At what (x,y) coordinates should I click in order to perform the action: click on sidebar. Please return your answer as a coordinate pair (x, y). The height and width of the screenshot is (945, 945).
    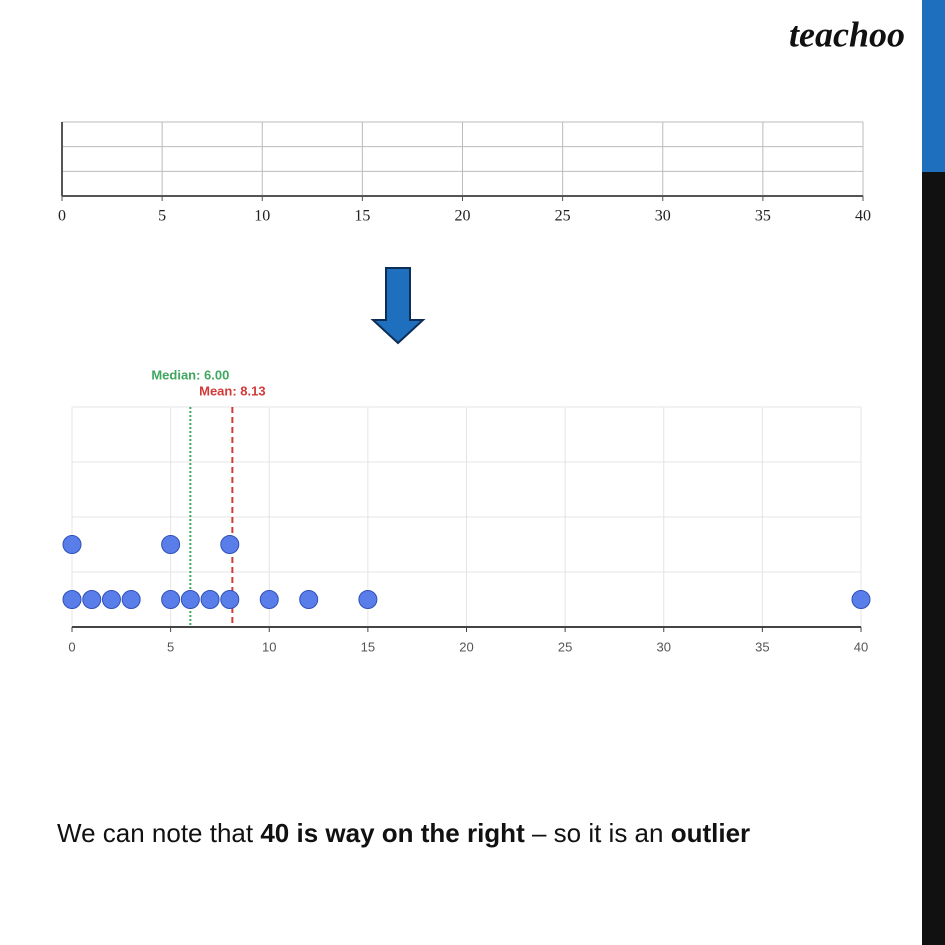
    Looking at the image, I should click on (933, 558).